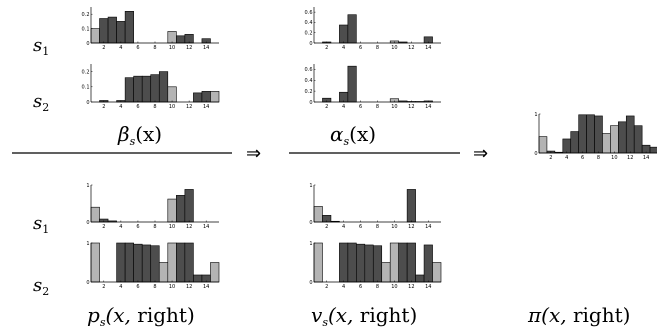 Image resolution: width=657 pixels, height=333 pixels. What do you see at coordinates (310, 186) in the screenshot?
I see `ytick-label-v_s1-1: 1` at bounding box center [310, 186].